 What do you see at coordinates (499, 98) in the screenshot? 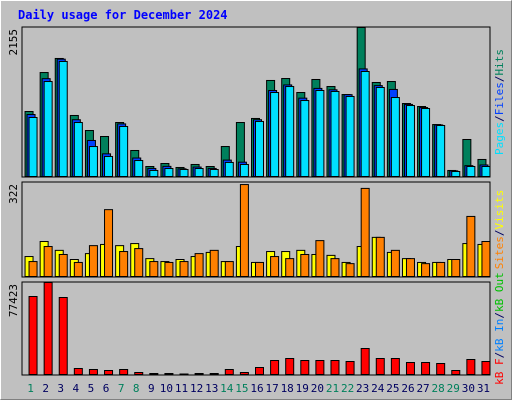
I see `legend-entry: Files` at bounding box center [499, 98].